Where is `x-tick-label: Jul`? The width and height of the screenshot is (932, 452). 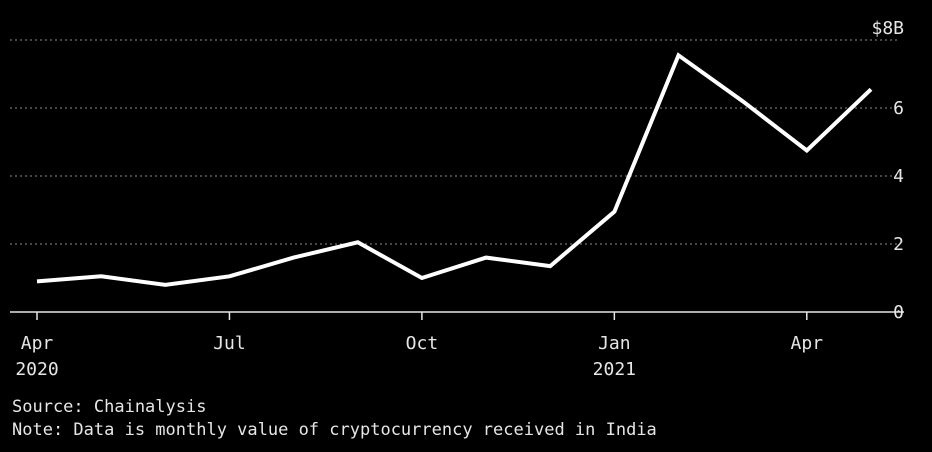
x-tick-label: Jul is located at coordinates (229, 343).